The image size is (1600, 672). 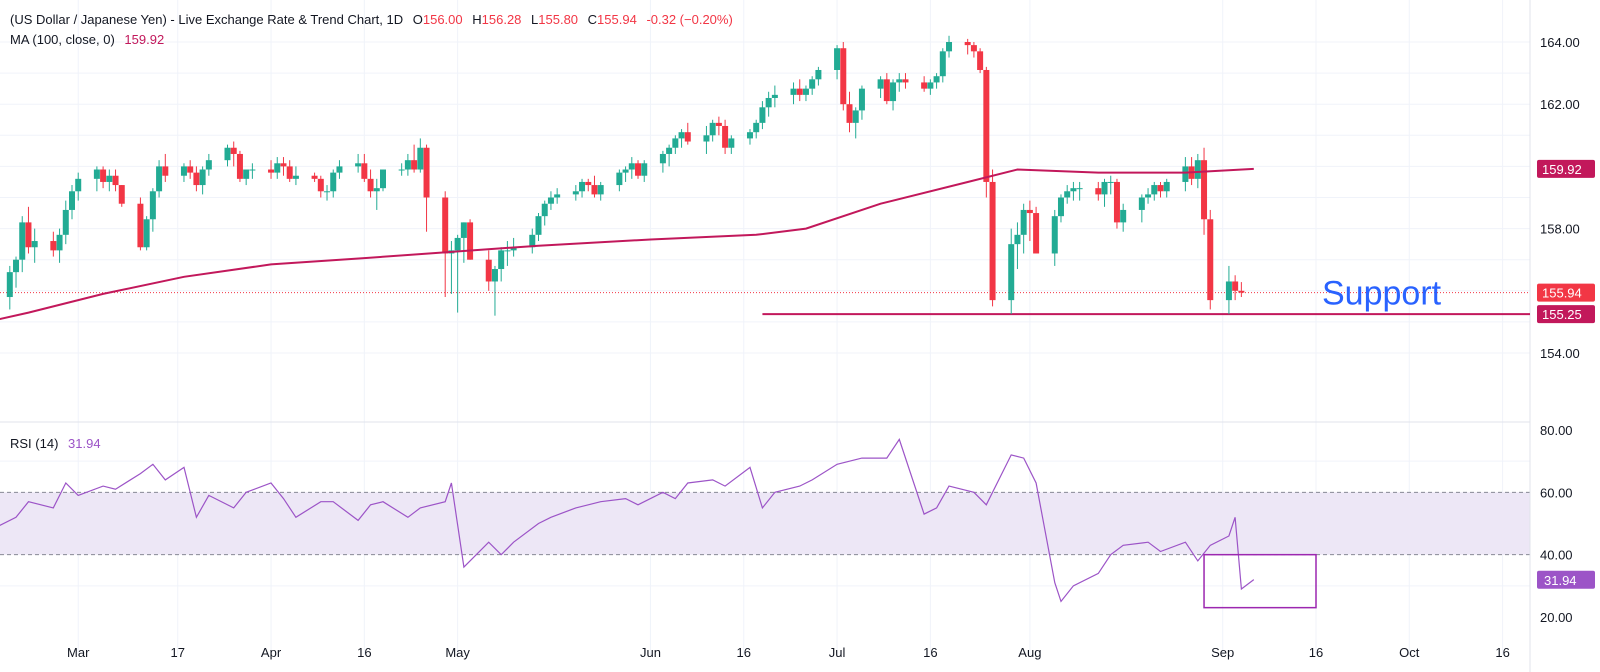 What do you see at coordinates (1556, 617) in the screenshot?
I see `rsi-tick-label: 20.00` at bounding box center [1556, 617].